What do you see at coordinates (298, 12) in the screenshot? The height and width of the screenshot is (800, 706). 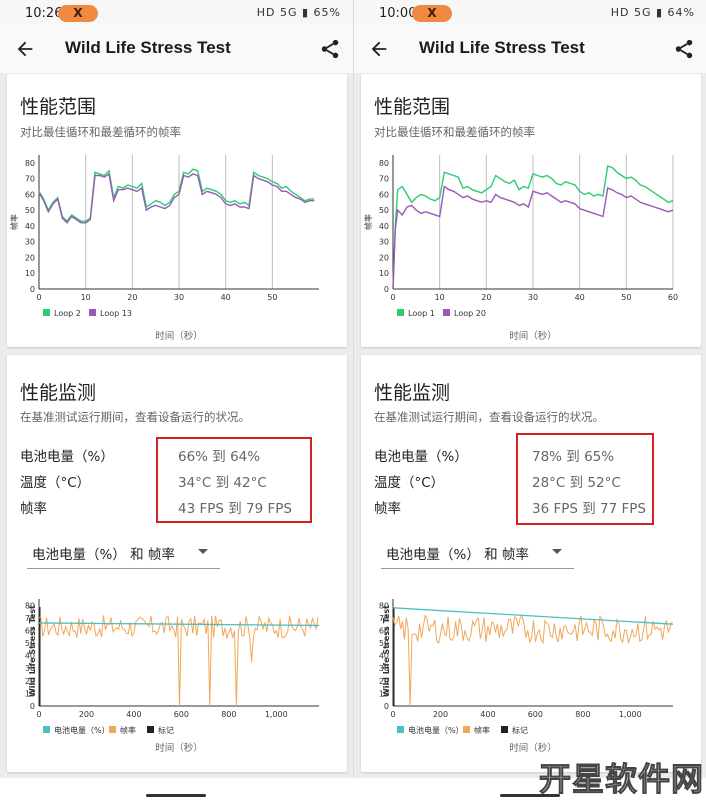 I see `status-indicators: HD 5G ▮ 65%` at bounding box center [298, 12].